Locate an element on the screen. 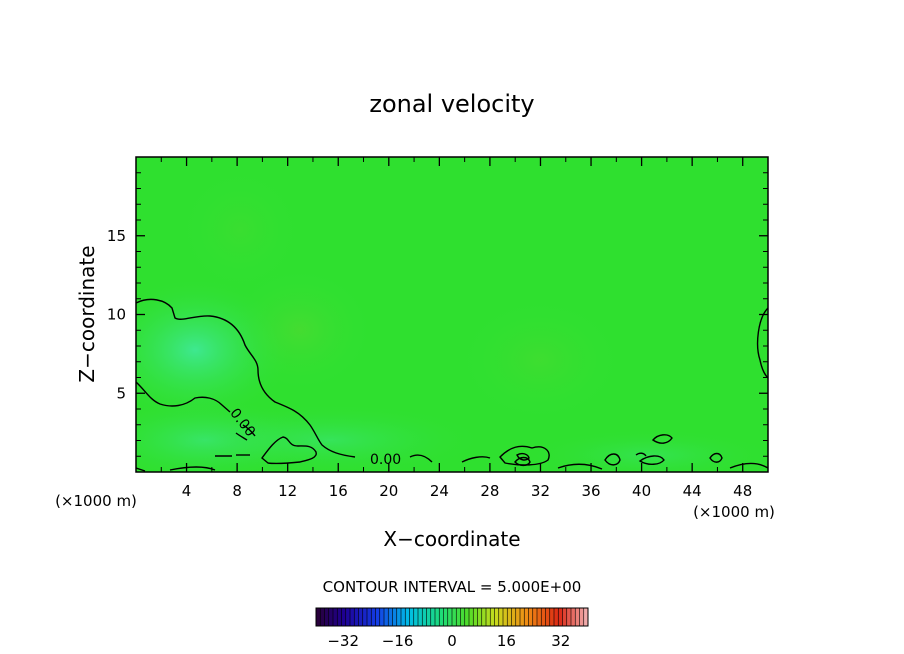 The width and height of the screenshot is (904, 654). contour-lower-left is located at coordinates (183, 397).